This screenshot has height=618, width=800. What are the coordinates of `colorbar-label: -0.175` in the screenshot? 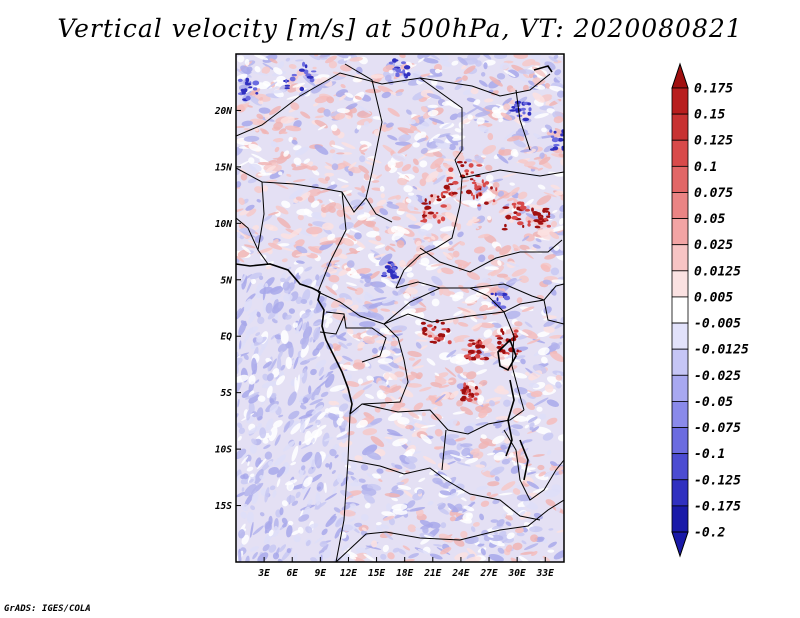 It's located at (717, 506).